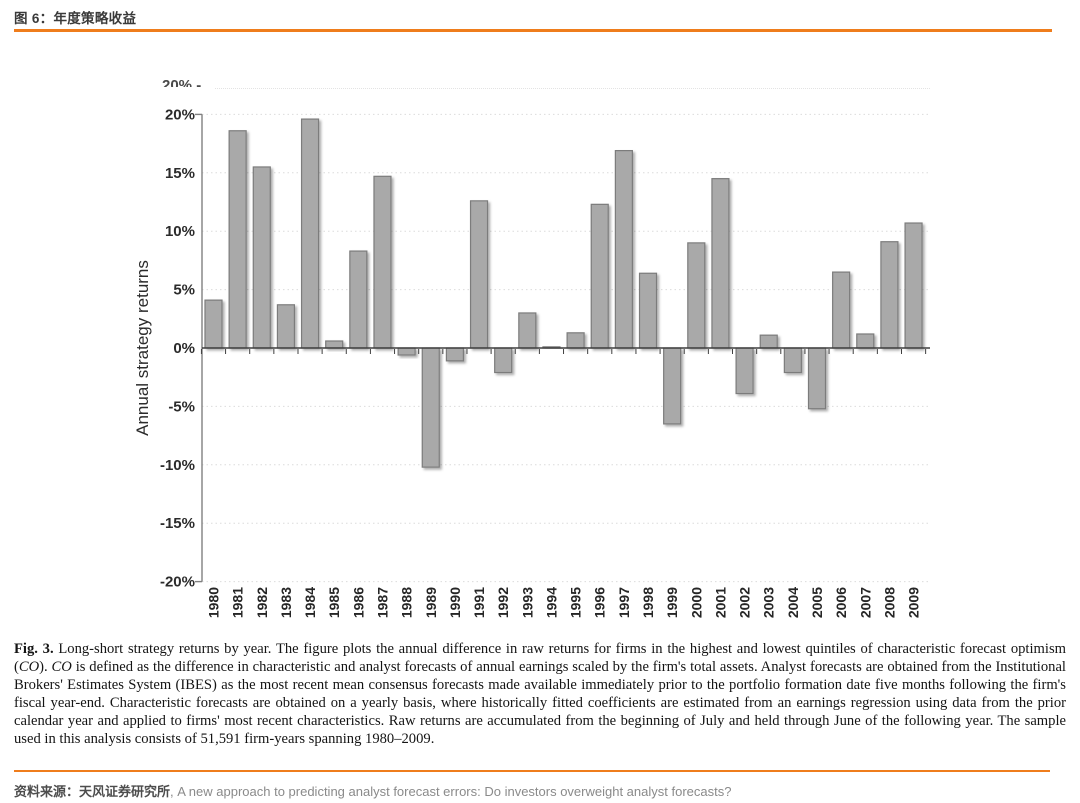 This screenshot has height=803, width=1080. Describe the element at coordinates (180, 173) in the screenshot. I see `y-tick-label: 15%` at that location.